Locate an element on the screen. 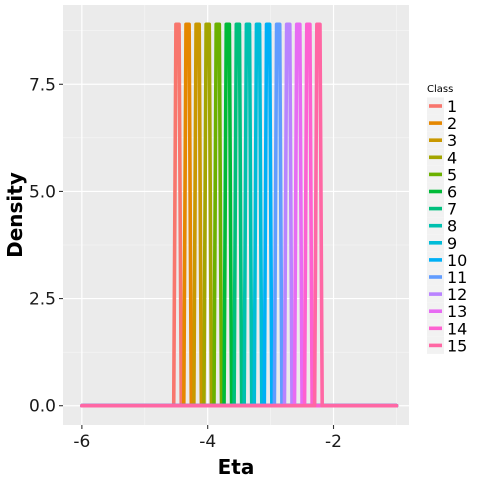 The height and width of the screenshot is (480, 480). legend-label-class-14: 14 is located at coordinates (457, 328).